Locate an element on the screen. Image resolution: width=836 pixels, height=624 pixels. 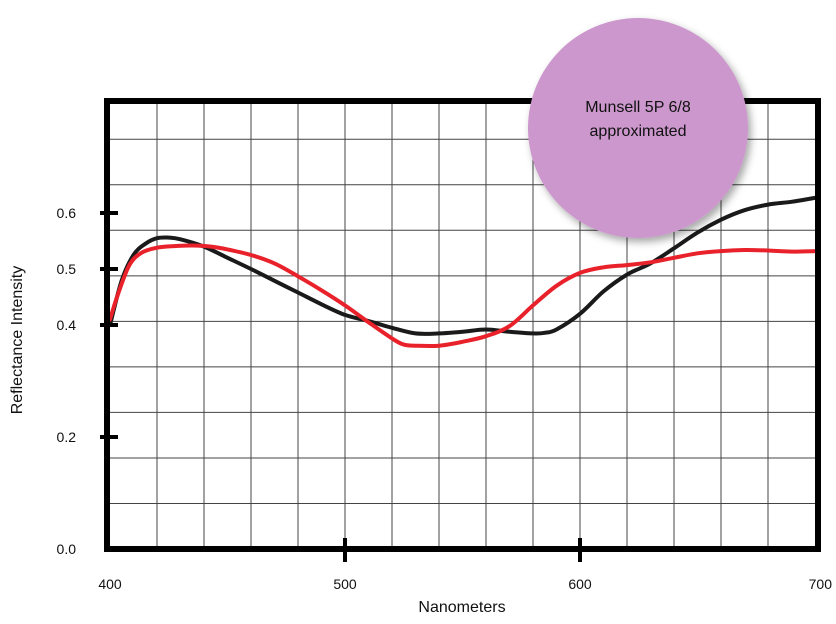
callout-circle is located at coordinates (638, 128).